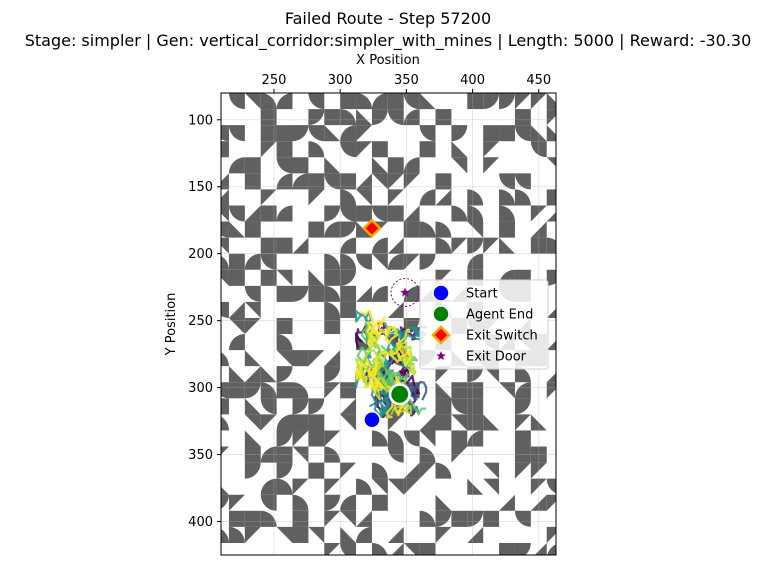  What do you see at coordinates (484, 324) in the screenshot?
I see `legend: Start Agent End Exit Switch Exit Door` at bounding box center [484, 324].